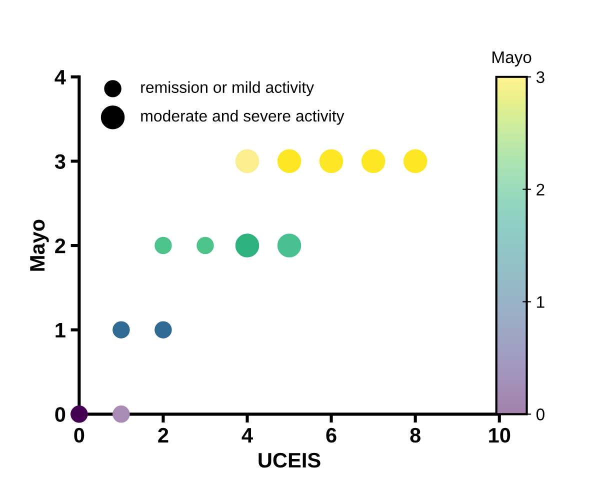 Image resolution: width=609 pixels, height=496 pixels. What do you see at coordinates (540, 190) in the screenshot?
I see `color-bar-label: 2` at bounding box center [540, 190].